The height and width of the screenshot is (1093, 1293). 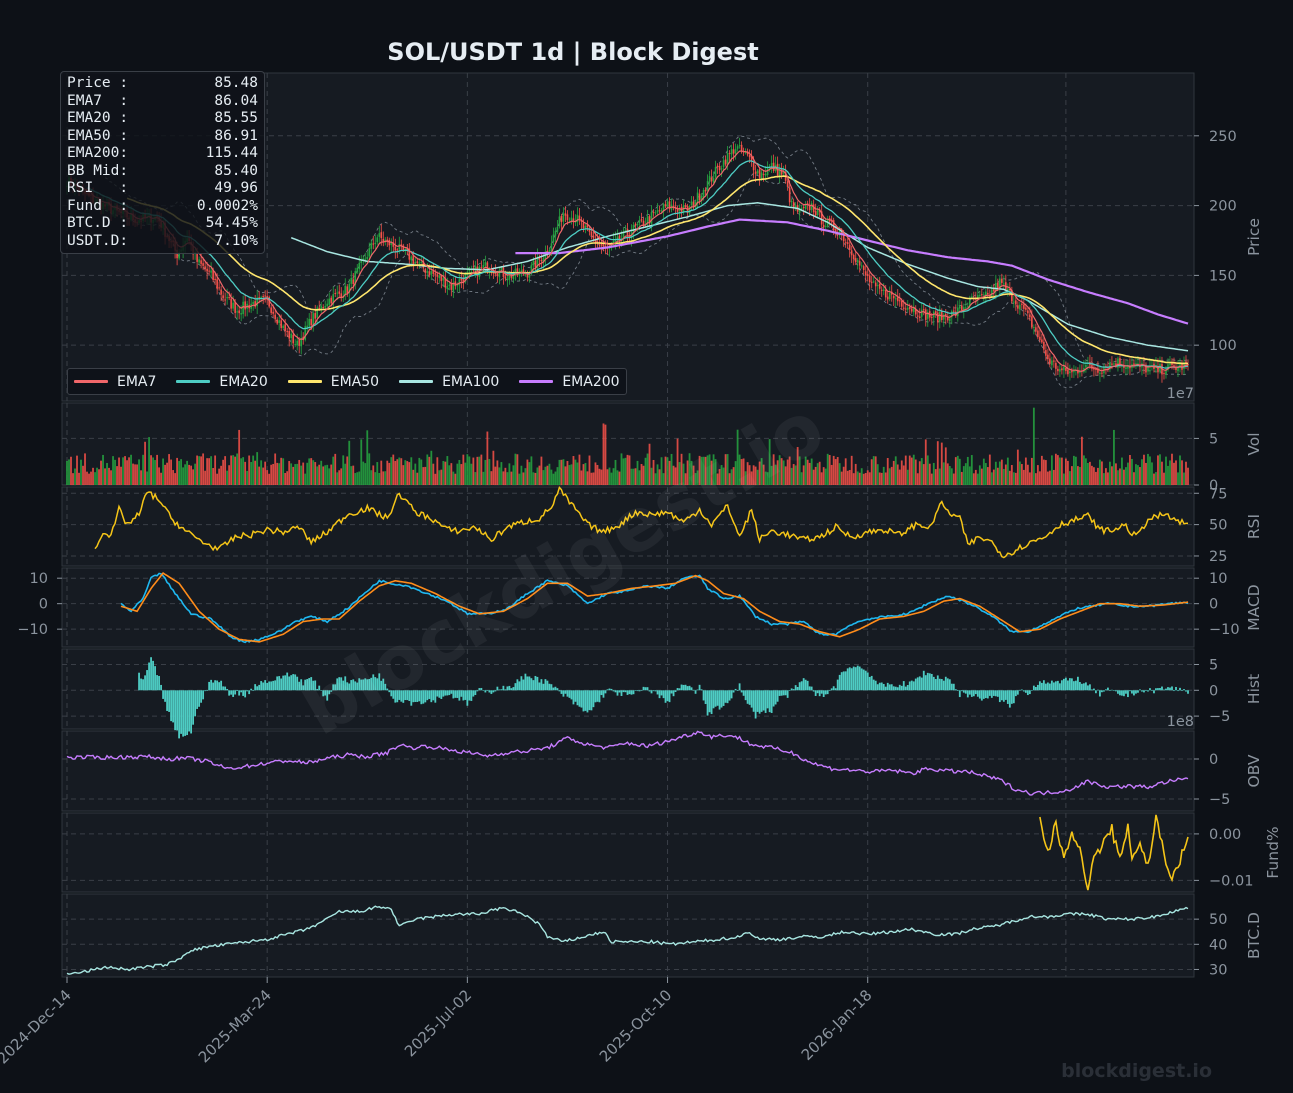 What do you see at coordinates (1254, 770) in the screenshot?
I see `y-axis-label-obv: OBV` at bounding box center [1254, 770].